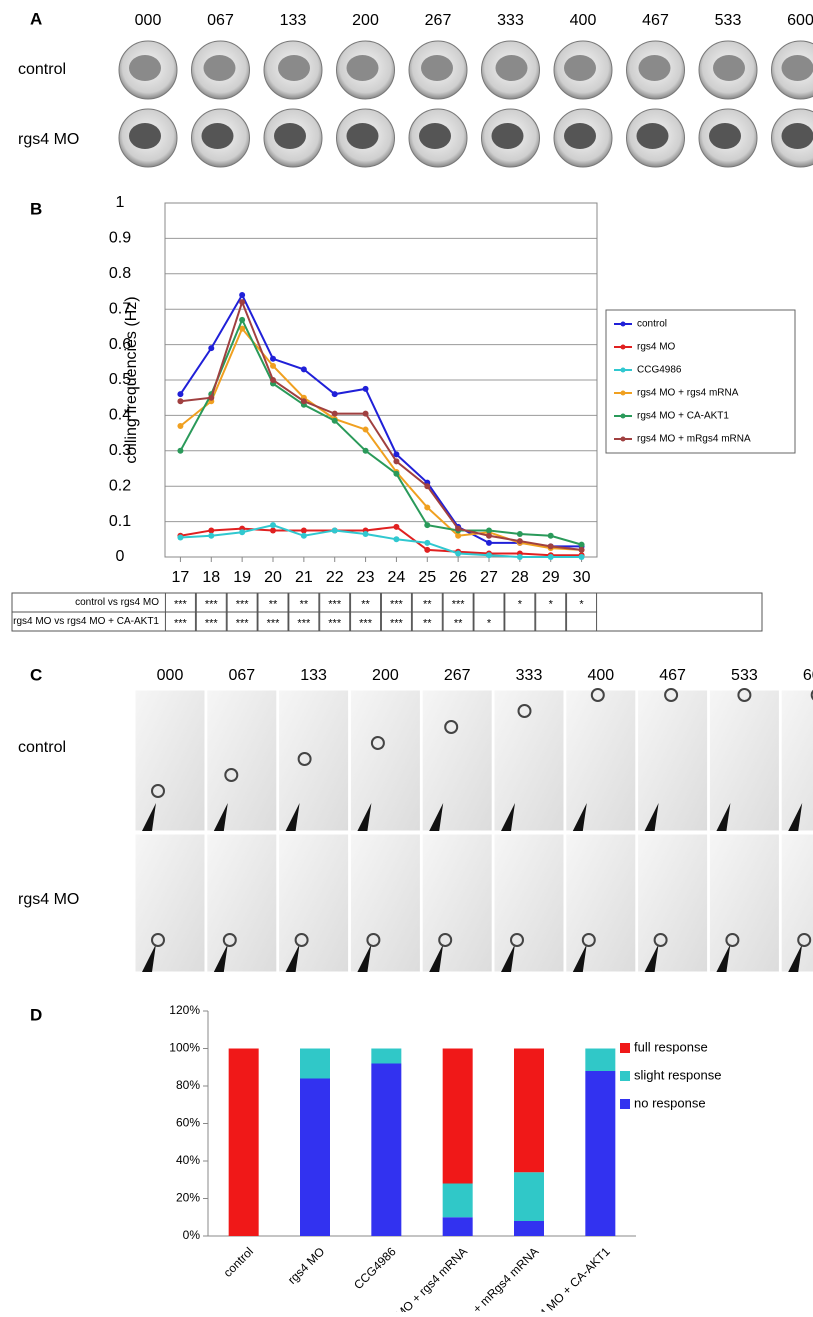 The height and width of the screenshot is (1317, 813). I want to click on legend-label: no response, so click(670, 1102).